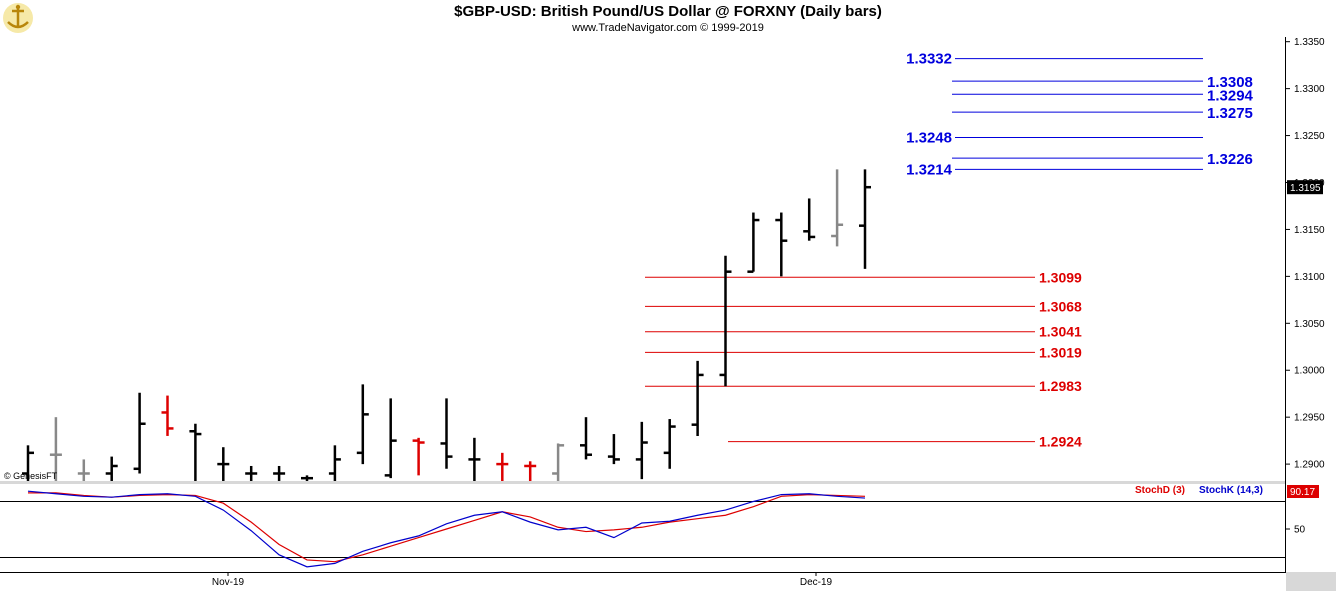  Describe the element at coordinates (1309, 136) in the screenshot. I see `price-tick-label: 1.3250` at that location.